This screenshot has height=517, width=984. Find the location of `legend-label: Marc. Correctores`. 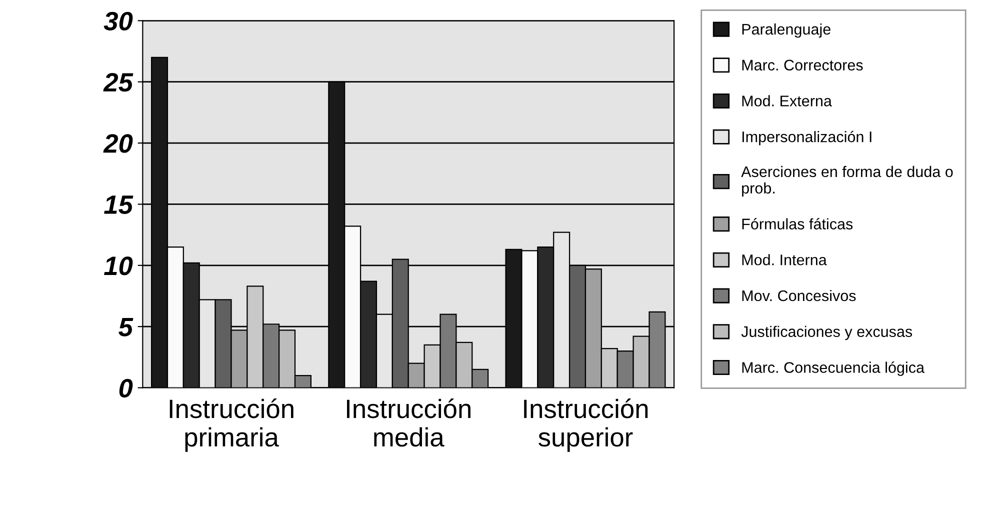

legend-label: Marc. Correctores is located at coordinates (802, 65).